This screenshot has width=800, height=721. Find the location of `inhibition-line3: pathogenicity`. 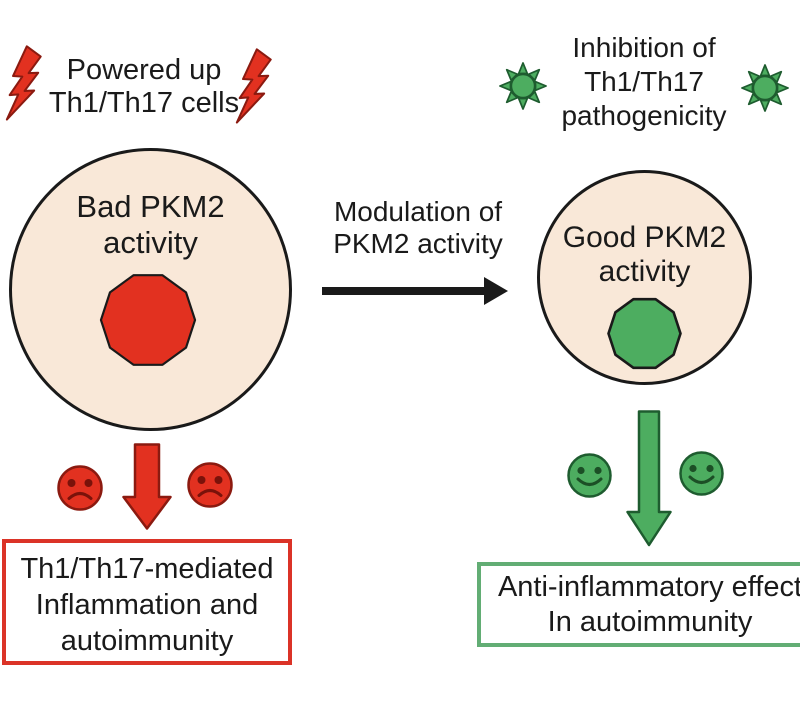

inhibition-line3: pathogenicity is located at coordinates (644, 115).